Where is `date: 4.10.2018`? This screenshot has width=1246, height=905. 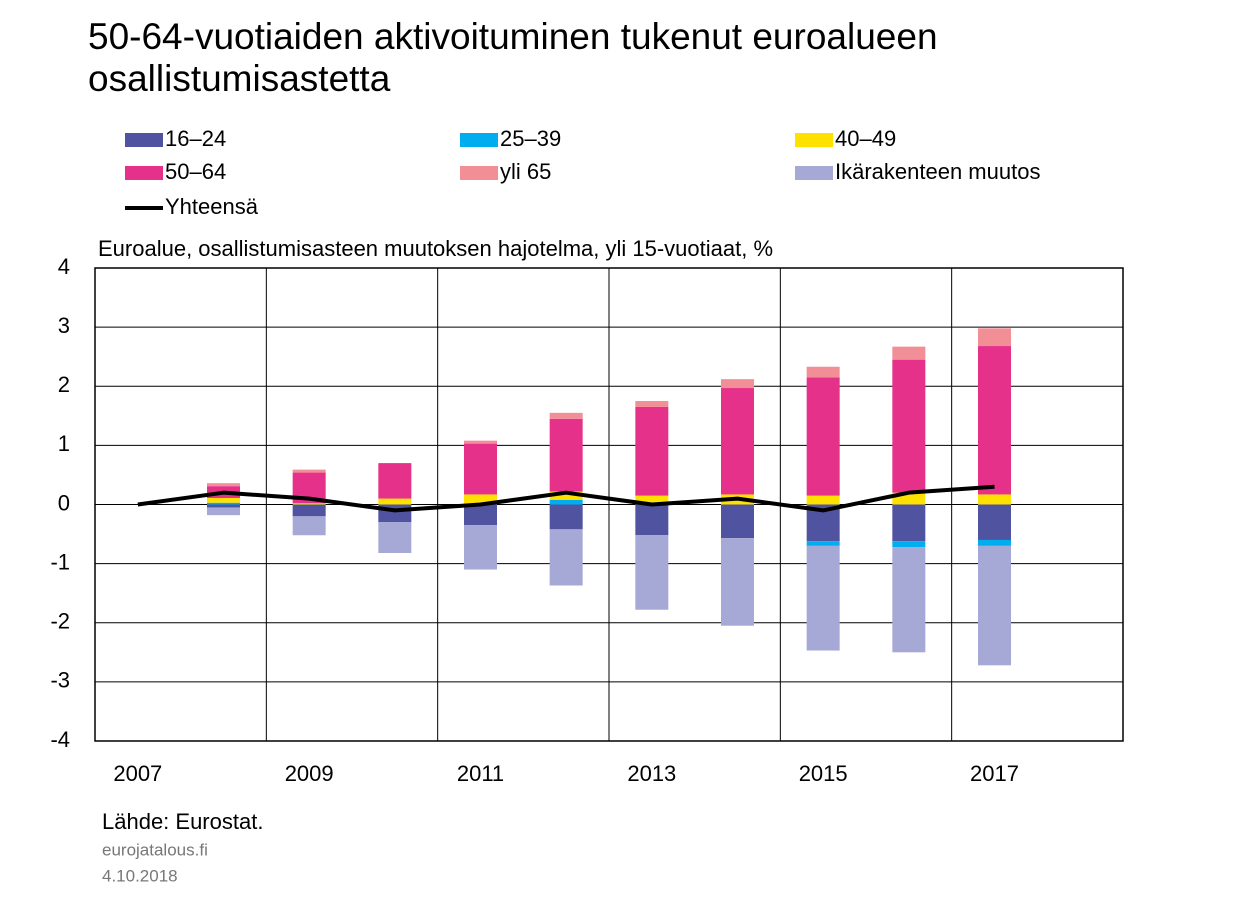
date: 4.10.2018 is located at coordinates (140, 875).